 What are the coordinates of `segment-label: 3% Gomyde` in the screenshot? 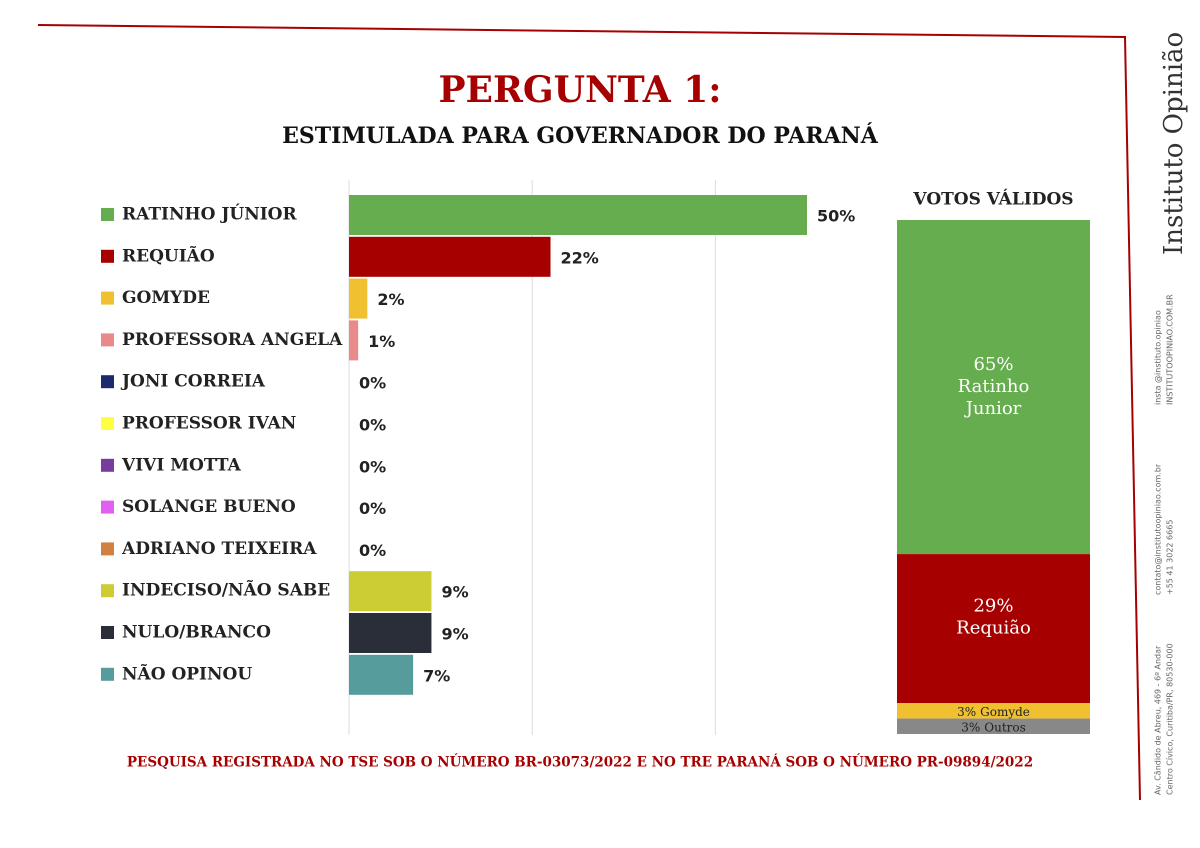 It's located at (993, 711).